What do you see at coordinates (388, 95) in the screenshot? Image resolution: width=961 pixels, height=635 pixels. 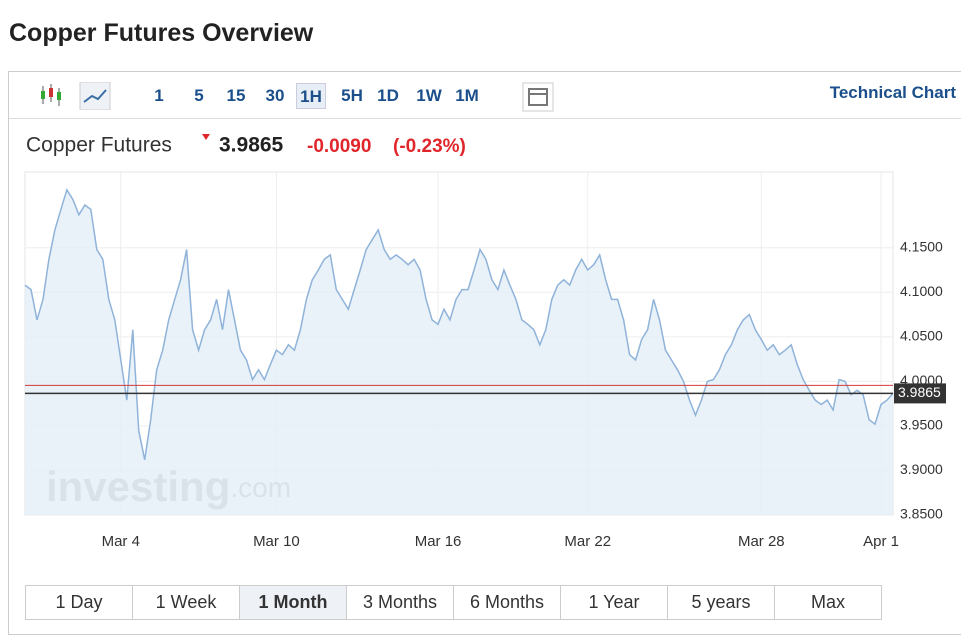 I see `interval-button: 1D` at bounding box center [388, 95].